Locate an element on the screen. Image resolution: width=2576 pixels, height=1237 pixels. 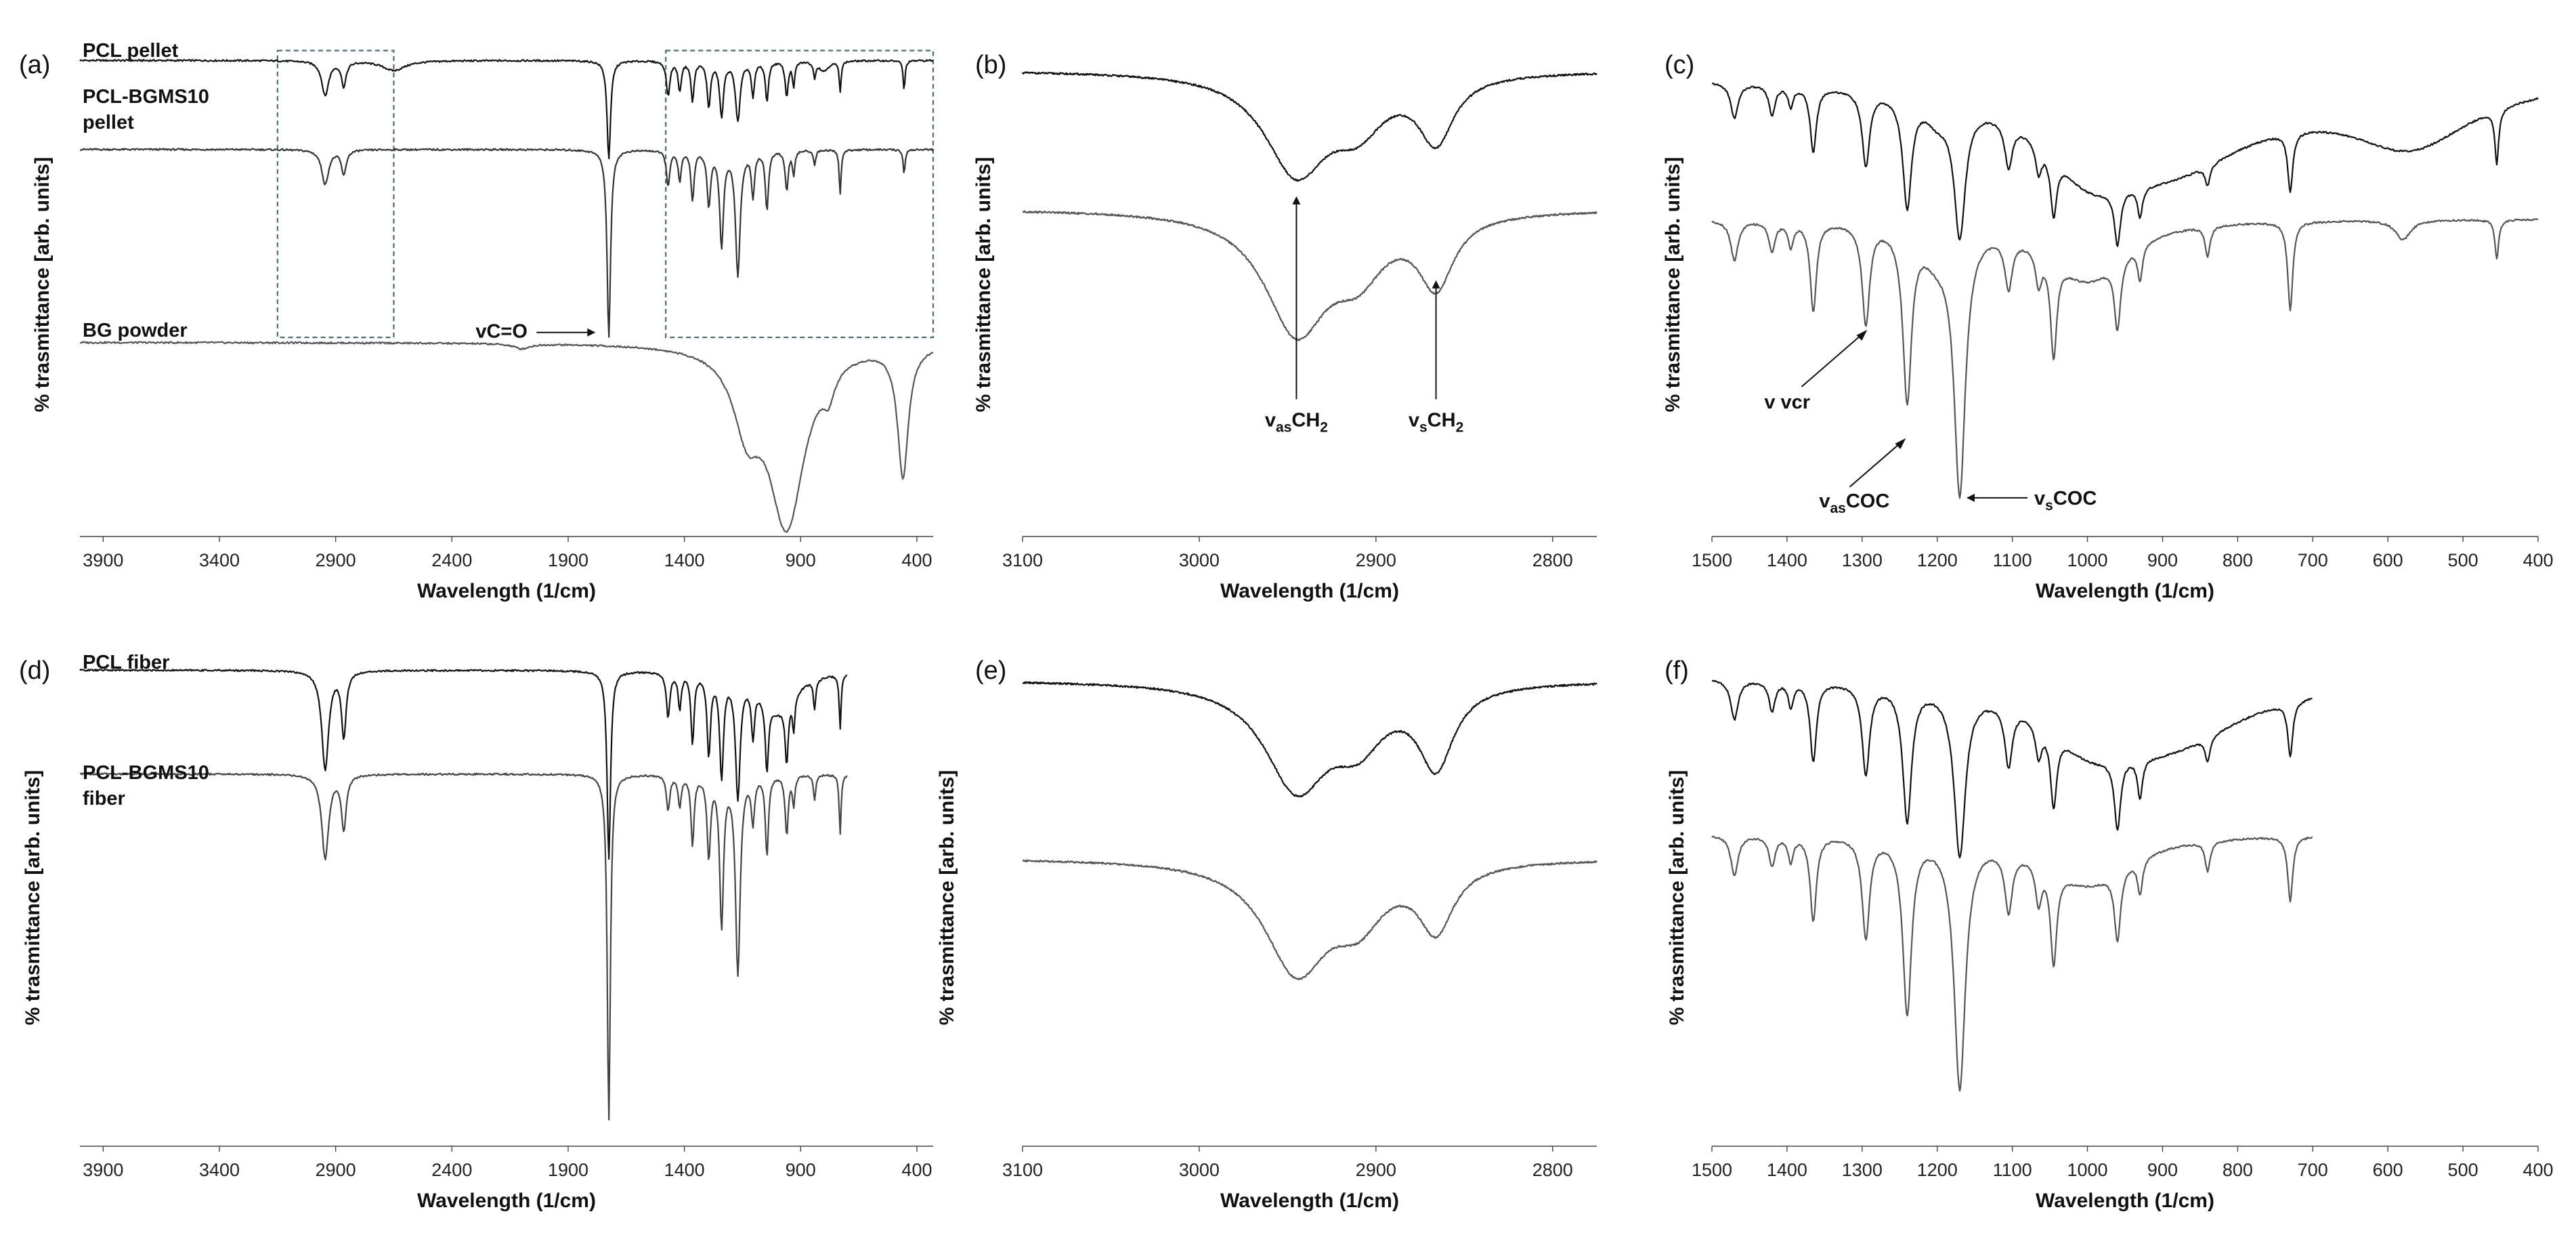
spectrum-line-bg-powder is located at coordinates (506, 437).